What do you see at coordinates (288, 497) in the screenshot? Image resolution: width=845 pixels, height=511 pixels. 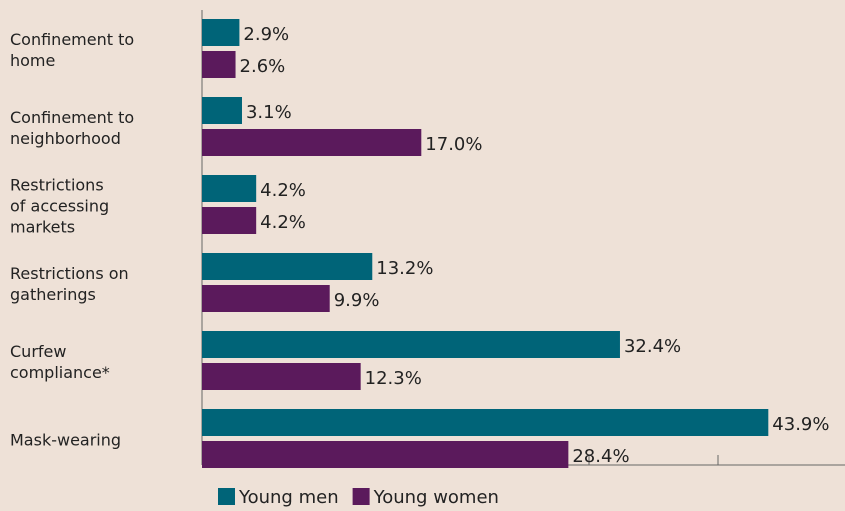 I see `legend-label: Young men` at bounding box center [288, 497].